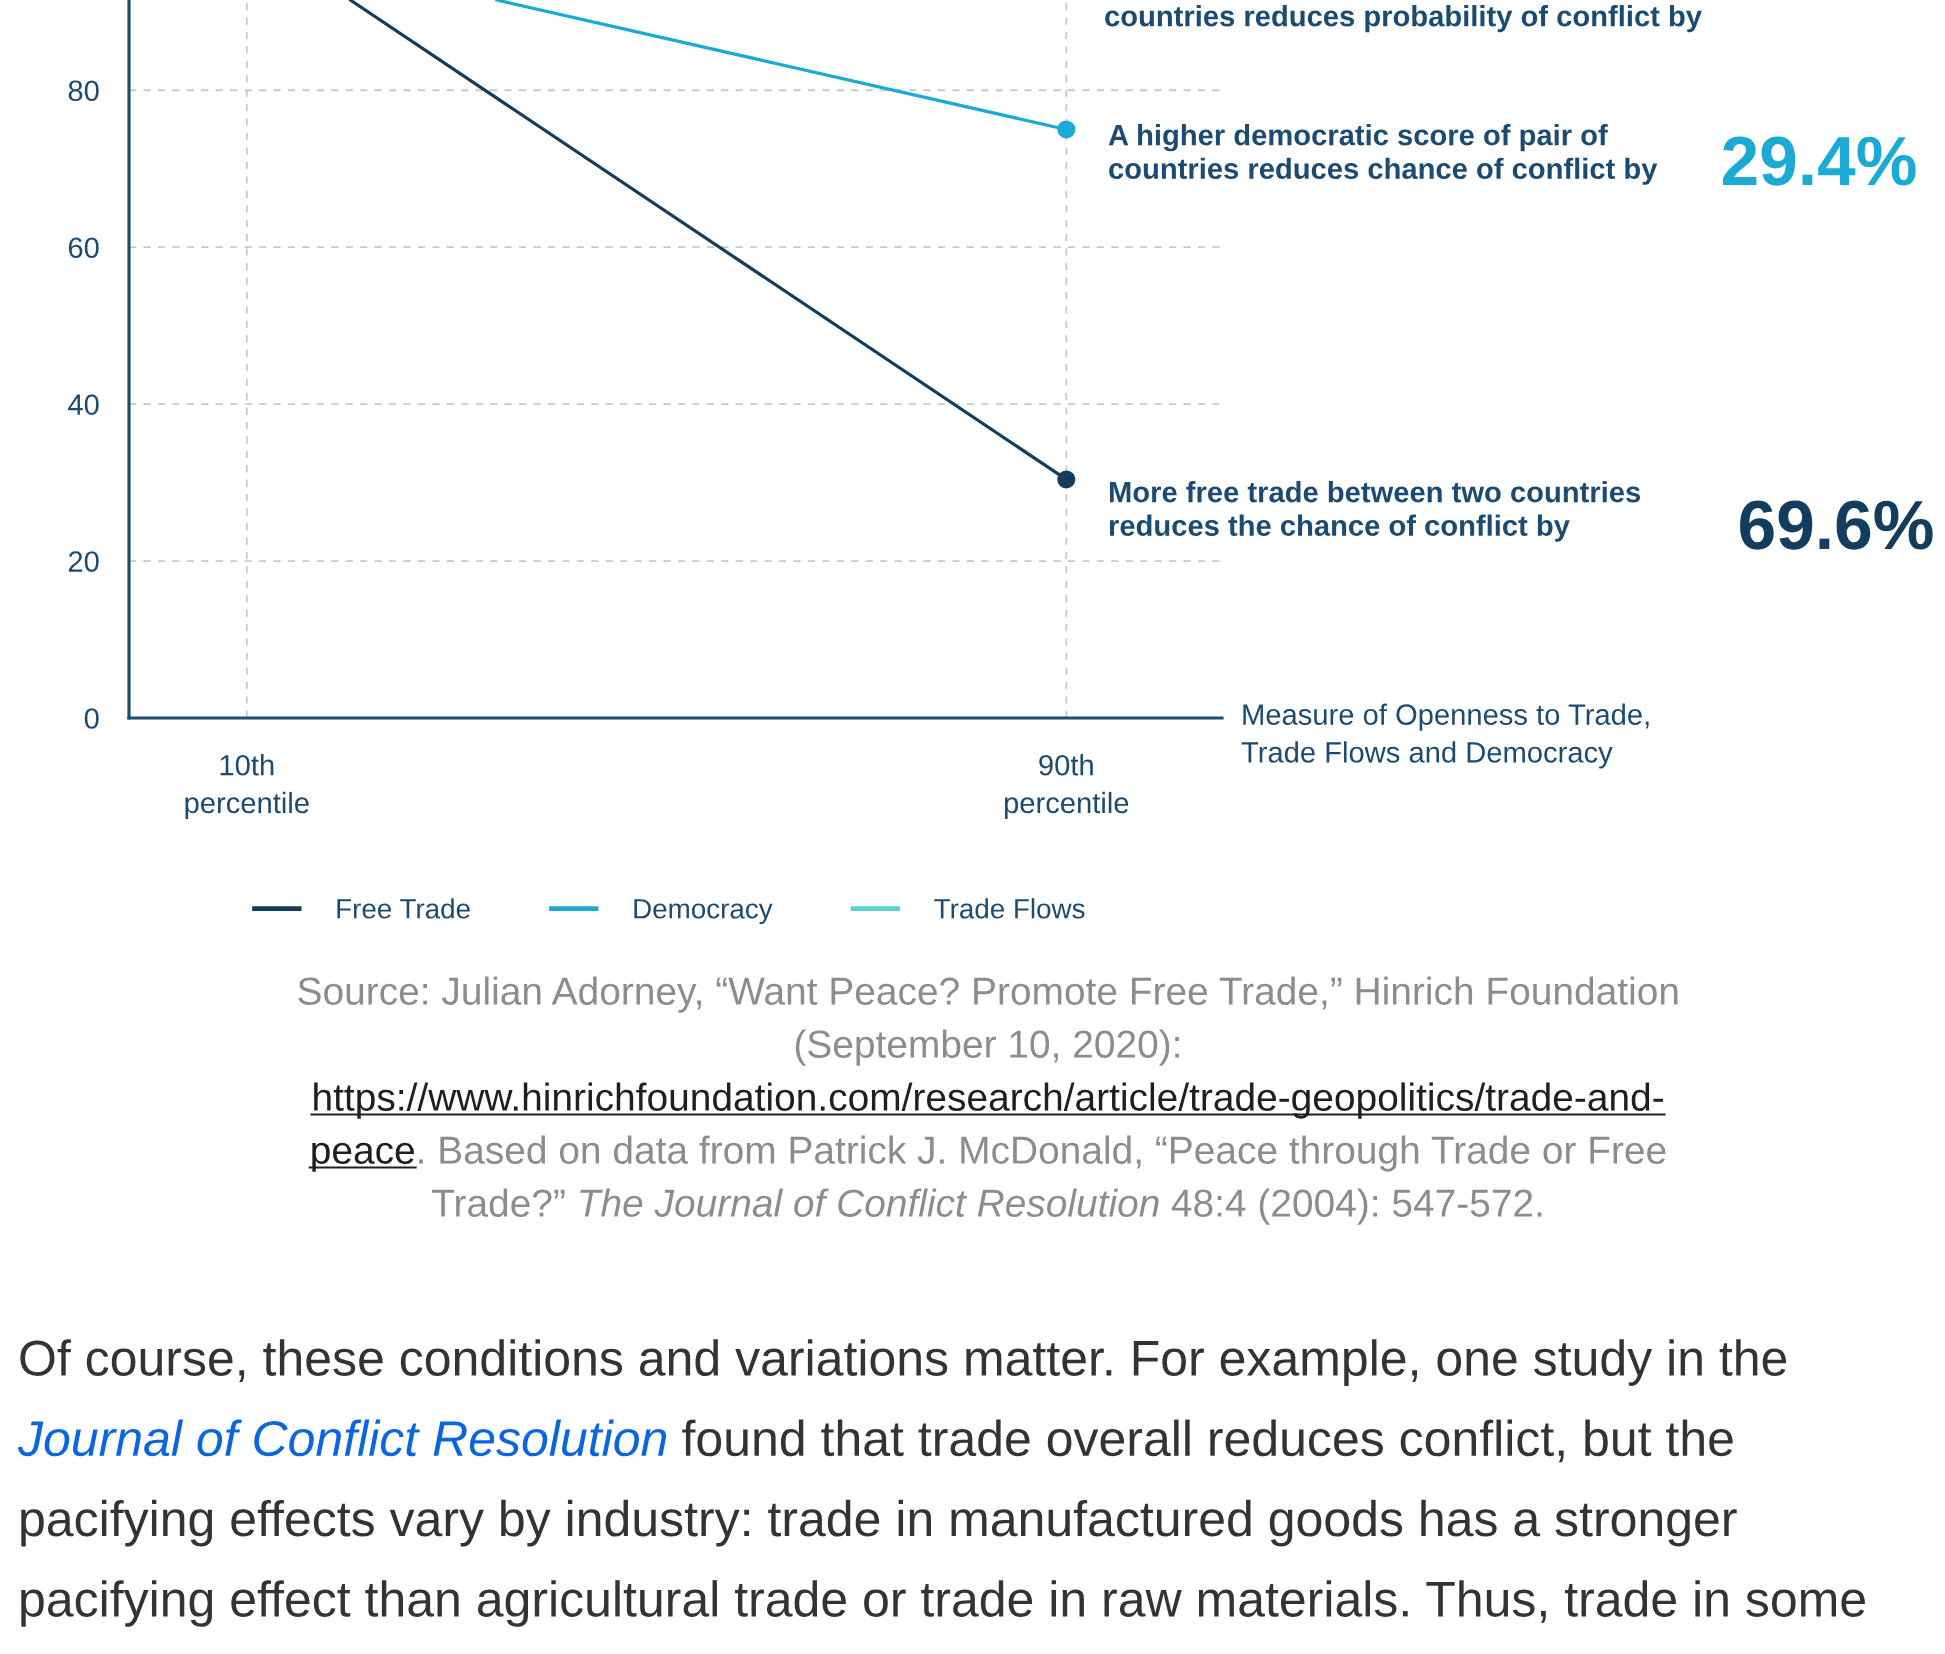  What do you see at coordinates (1819, 161) in the screenshot?
I see `text: 29.4%` at bounding box center [1819, 161].